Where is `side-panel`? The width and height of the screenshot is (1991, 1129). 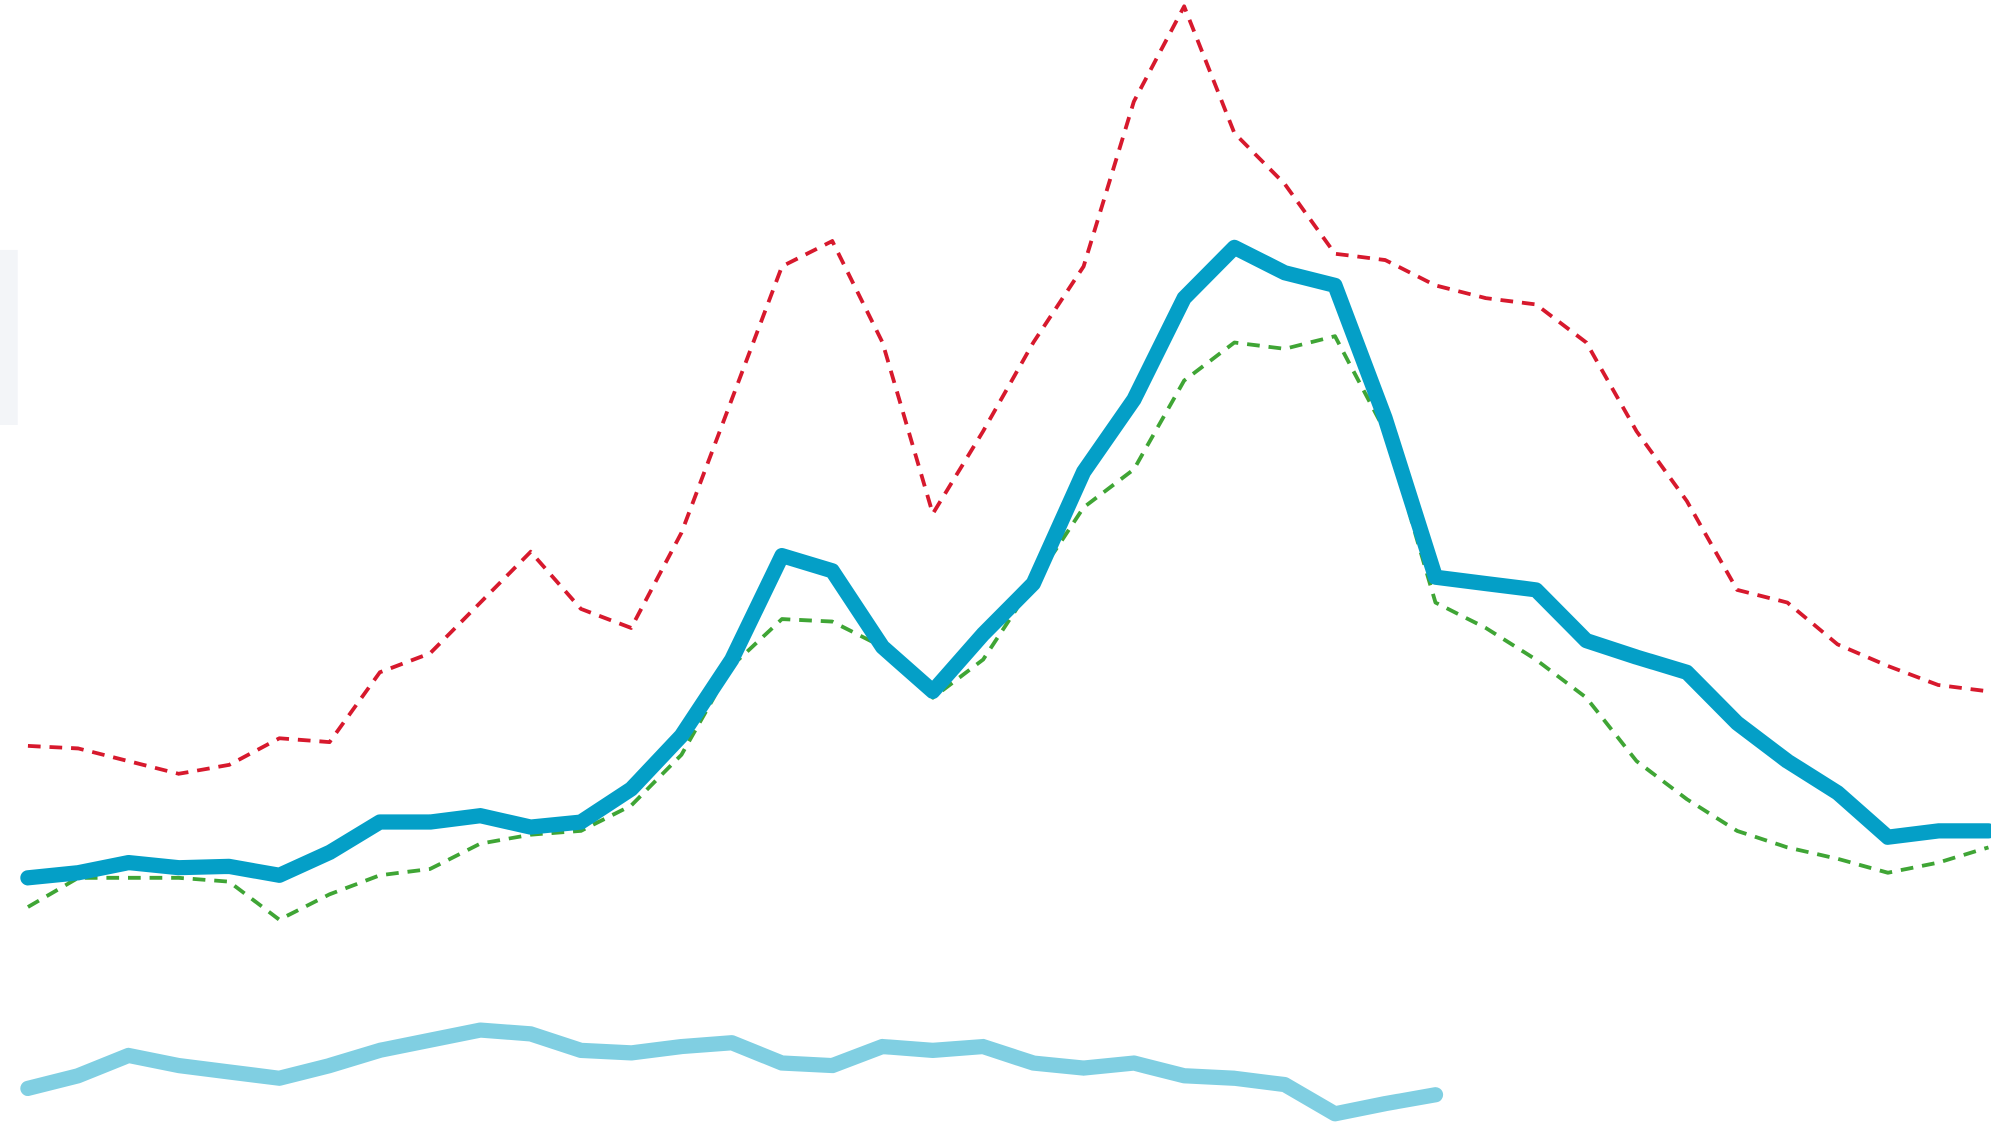
side-panel is located at coordinates (9, 337).